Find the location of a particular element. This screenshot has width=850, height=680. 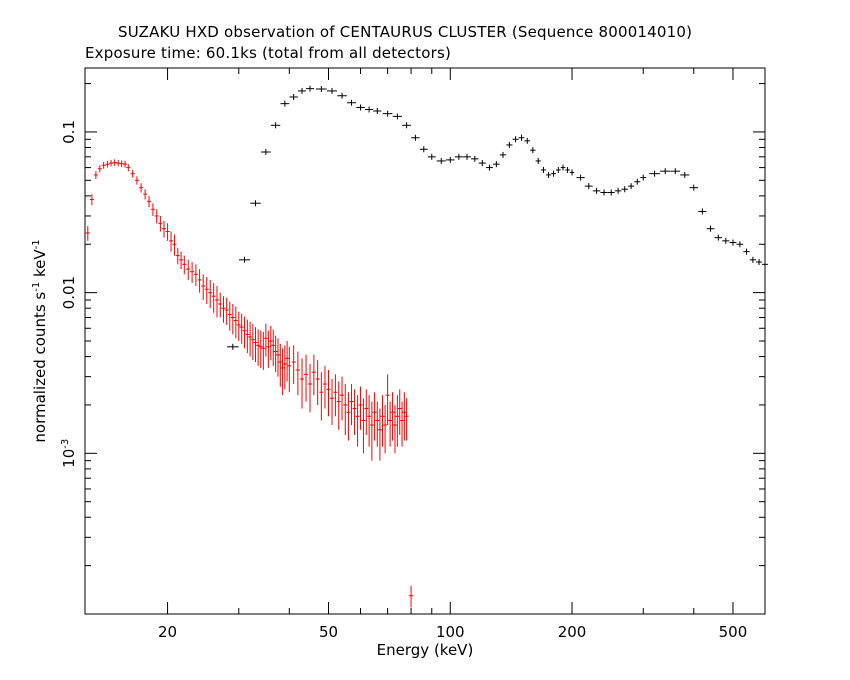

y-axis-title: normalized counts s-1 keV-1 is located at coordinates (40, 340).